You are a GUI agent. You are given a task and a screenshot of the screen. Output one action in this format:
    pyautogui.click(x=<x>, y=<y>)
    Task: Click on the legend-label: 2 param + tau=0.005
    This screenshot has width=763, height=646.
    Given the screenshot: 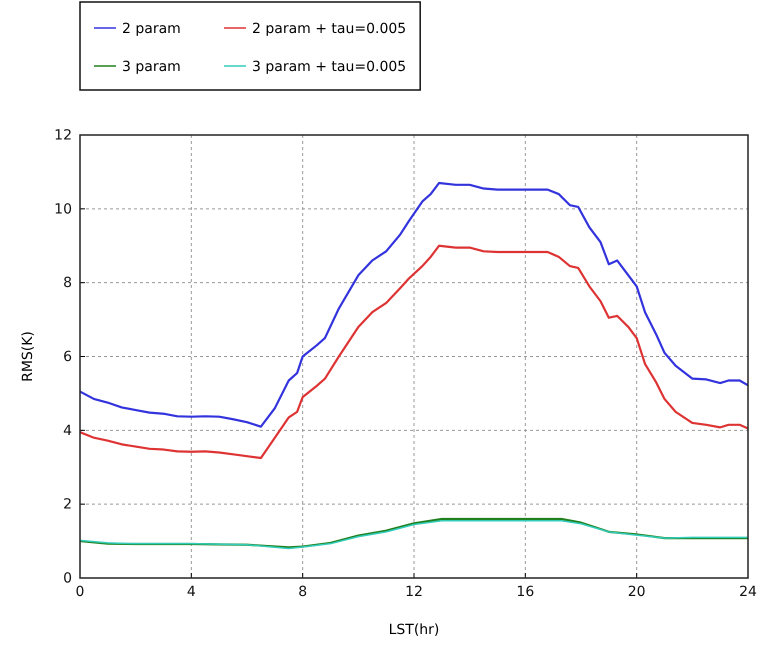 What is the action you would take?
    pyautogui.click(x=329, y=29)
    